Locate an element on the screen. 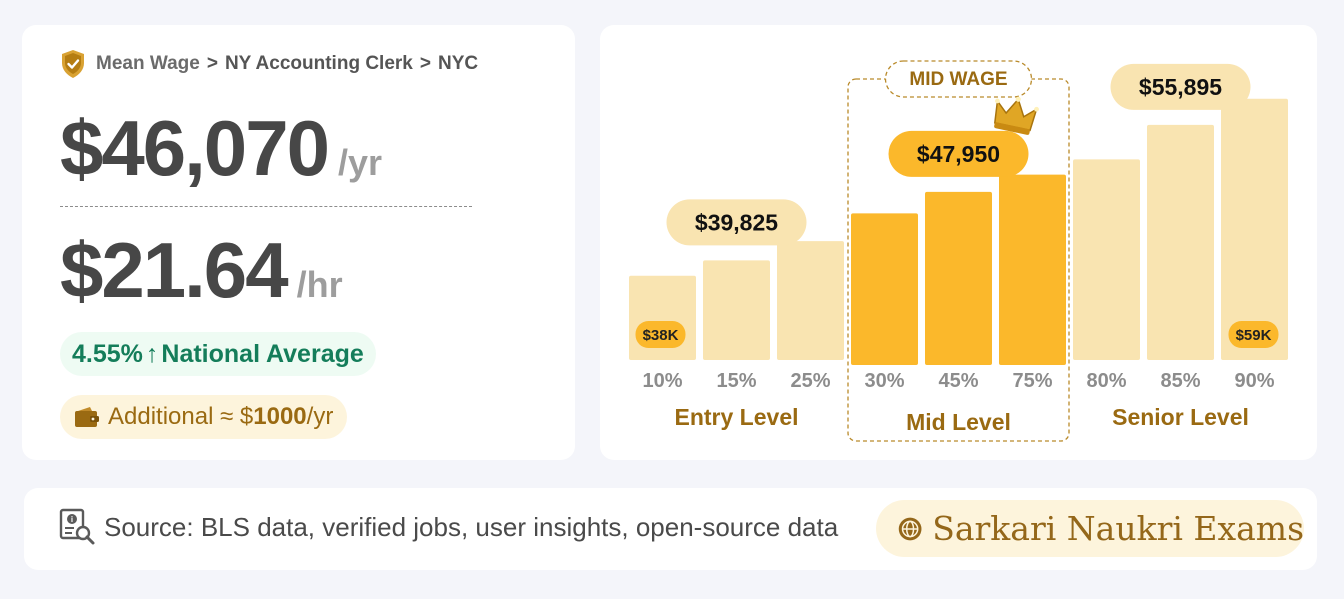  hourly-wage: $21.64/hr is located at coordinates (201, 270).